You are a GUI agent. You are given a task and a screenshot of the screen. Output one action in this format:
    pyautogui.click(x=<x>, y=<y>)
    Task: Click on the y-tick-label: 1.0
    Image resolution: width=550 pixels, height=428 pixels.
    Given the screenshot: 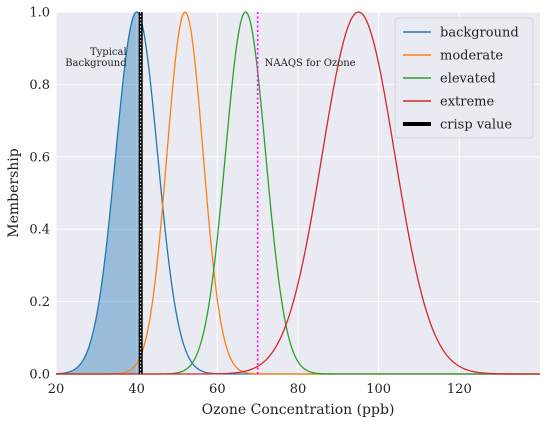 What is the action you would take?
    pyautogui.click(x=39, y=13)
    